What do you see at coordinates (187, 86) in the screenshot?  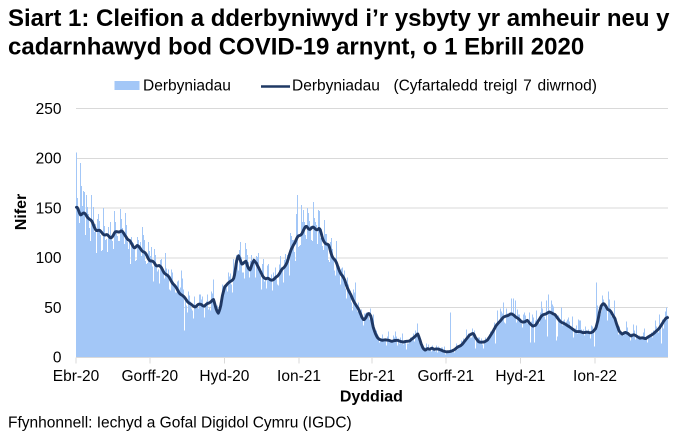 I see `svg-text: Derbyniadau` at bounding box center [187, 86].